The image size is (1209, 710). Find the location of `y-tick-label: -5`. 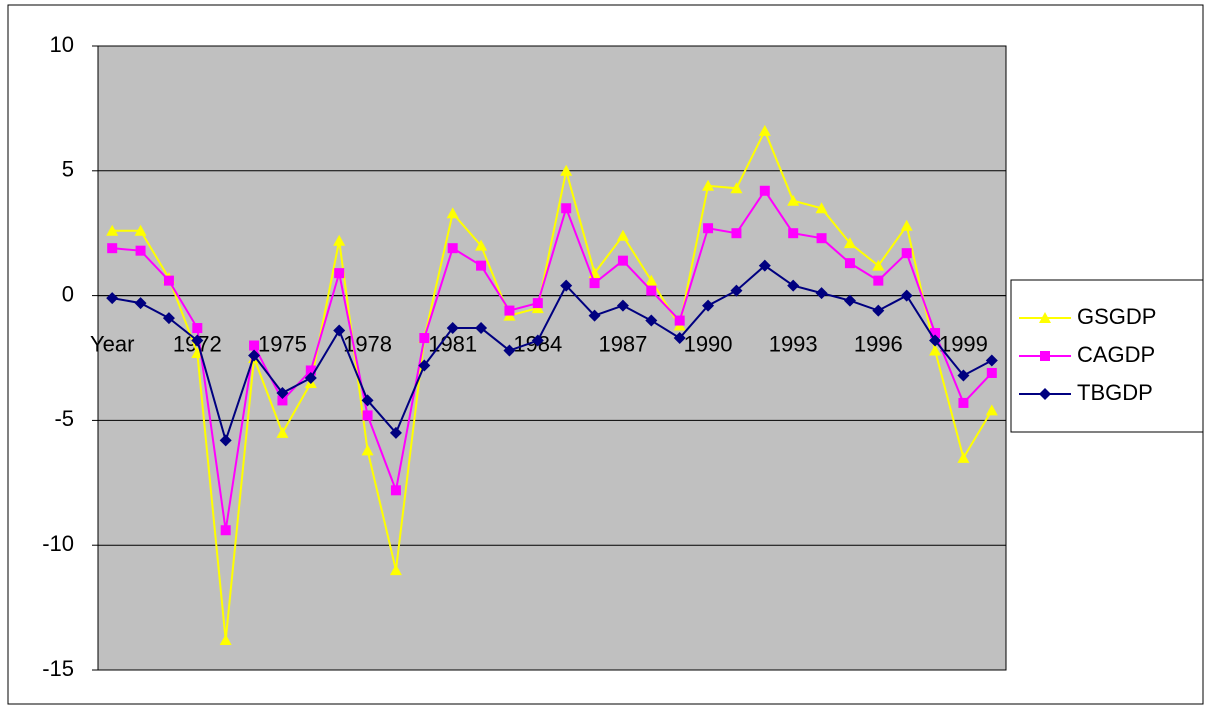

y-tick-label: -5 is located at coordinates (64, 418).